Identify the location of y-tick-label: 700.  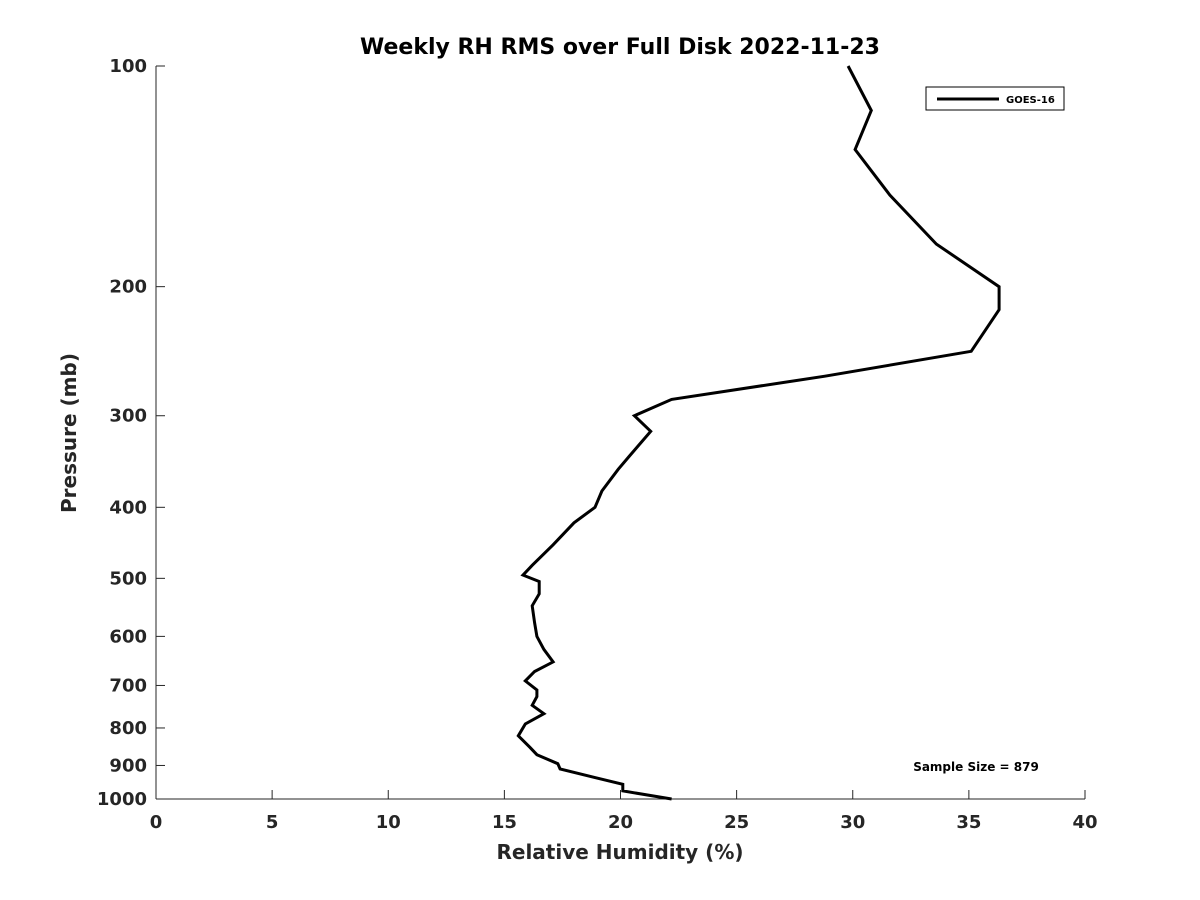
(128, 685).